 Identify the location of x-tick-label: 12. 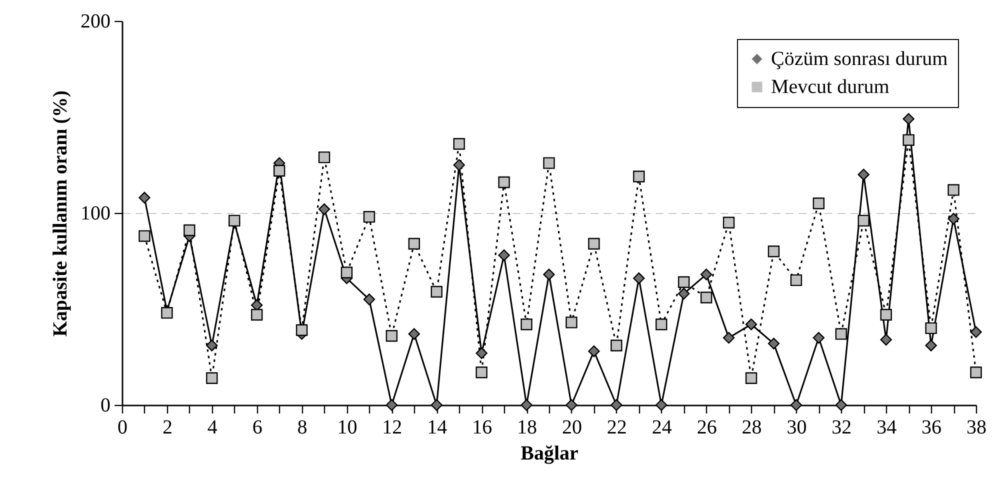
(392, 427).